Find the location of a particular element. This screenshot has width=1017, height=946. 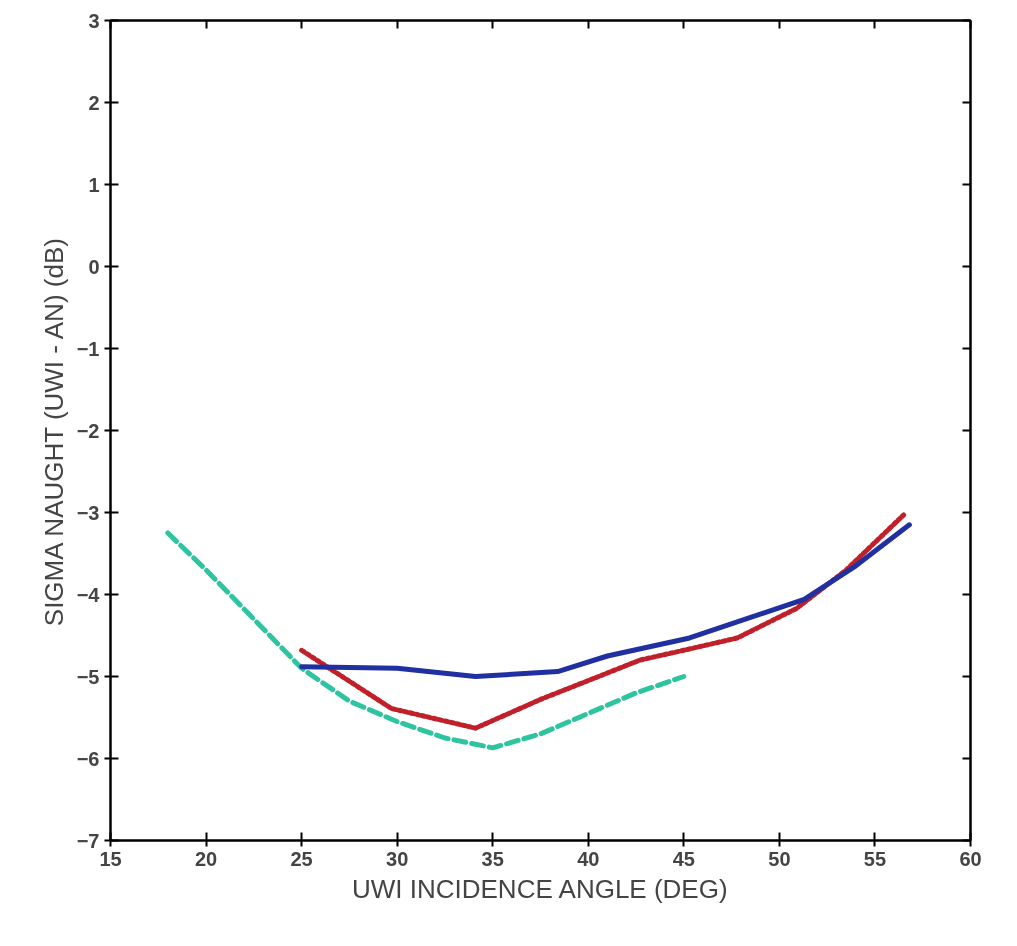

x-tick-label: 40 is located at coordinates (588, 858).